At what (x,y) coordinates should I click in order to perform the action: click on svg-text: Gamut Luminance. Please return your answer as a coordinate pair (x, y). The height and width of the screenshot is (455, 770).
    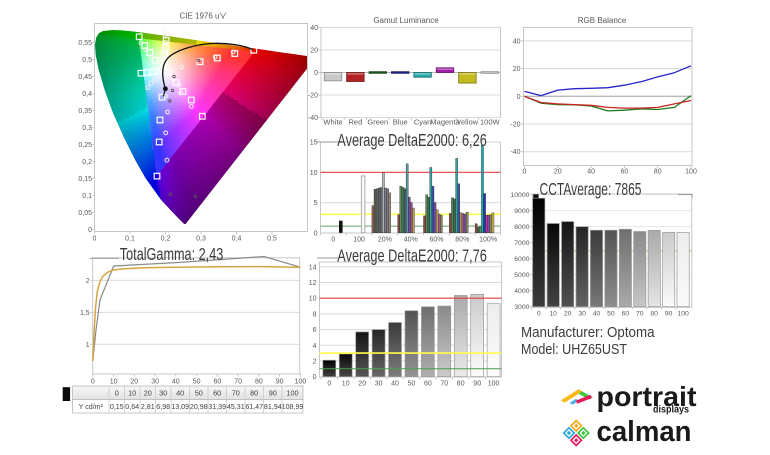
    Looking at the image, I should click on (406, 20).